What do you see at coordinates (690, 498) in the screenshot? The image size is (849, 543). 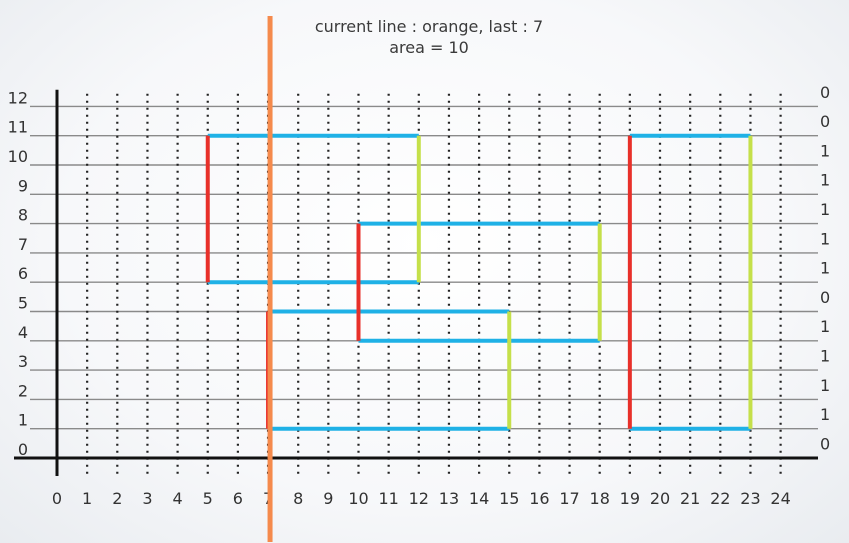 I see `x-tick-label-21: 21` at bounding box center [690, 498].